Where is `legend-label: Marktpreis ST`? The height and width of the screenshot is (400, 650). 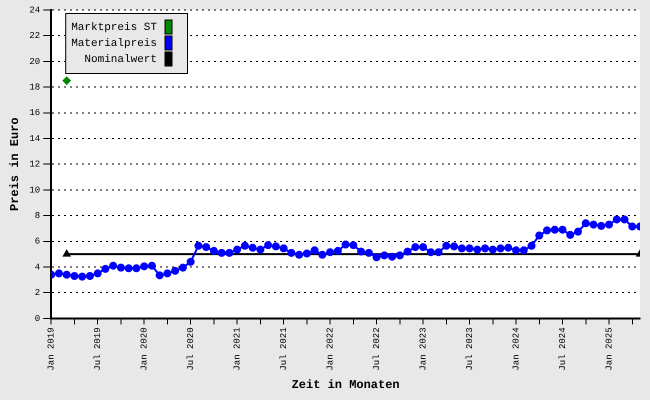
legend-label: Marktpreis ST is located at coordinates (114, 28).